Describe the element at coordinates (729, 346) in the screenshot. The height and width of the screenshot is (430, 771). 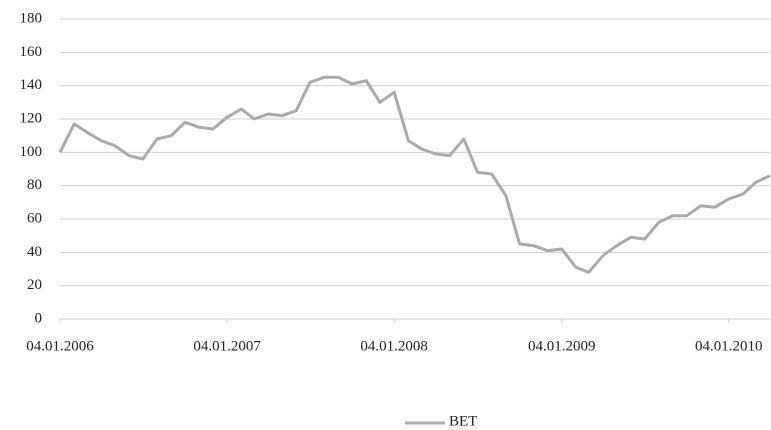
I see `x-tick-label: 04.01.2010` at that location.